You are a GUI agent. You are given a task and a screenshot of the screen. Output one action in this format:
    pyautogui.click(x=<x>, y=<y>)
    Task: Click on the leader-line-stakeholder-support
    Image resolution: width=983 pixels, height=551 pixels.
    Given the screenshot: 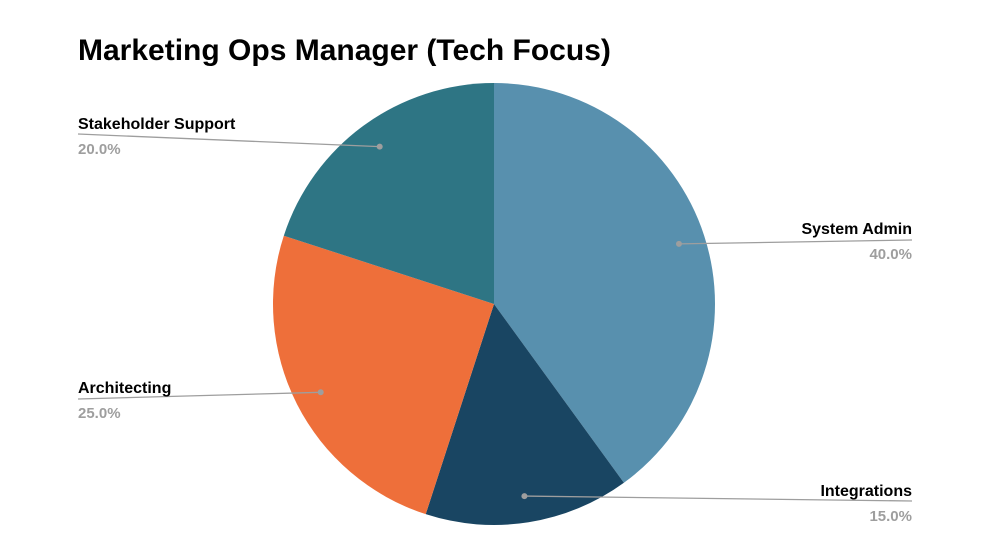 What is the action you would take?
    pyautogui.click(x=228, y=140)
    